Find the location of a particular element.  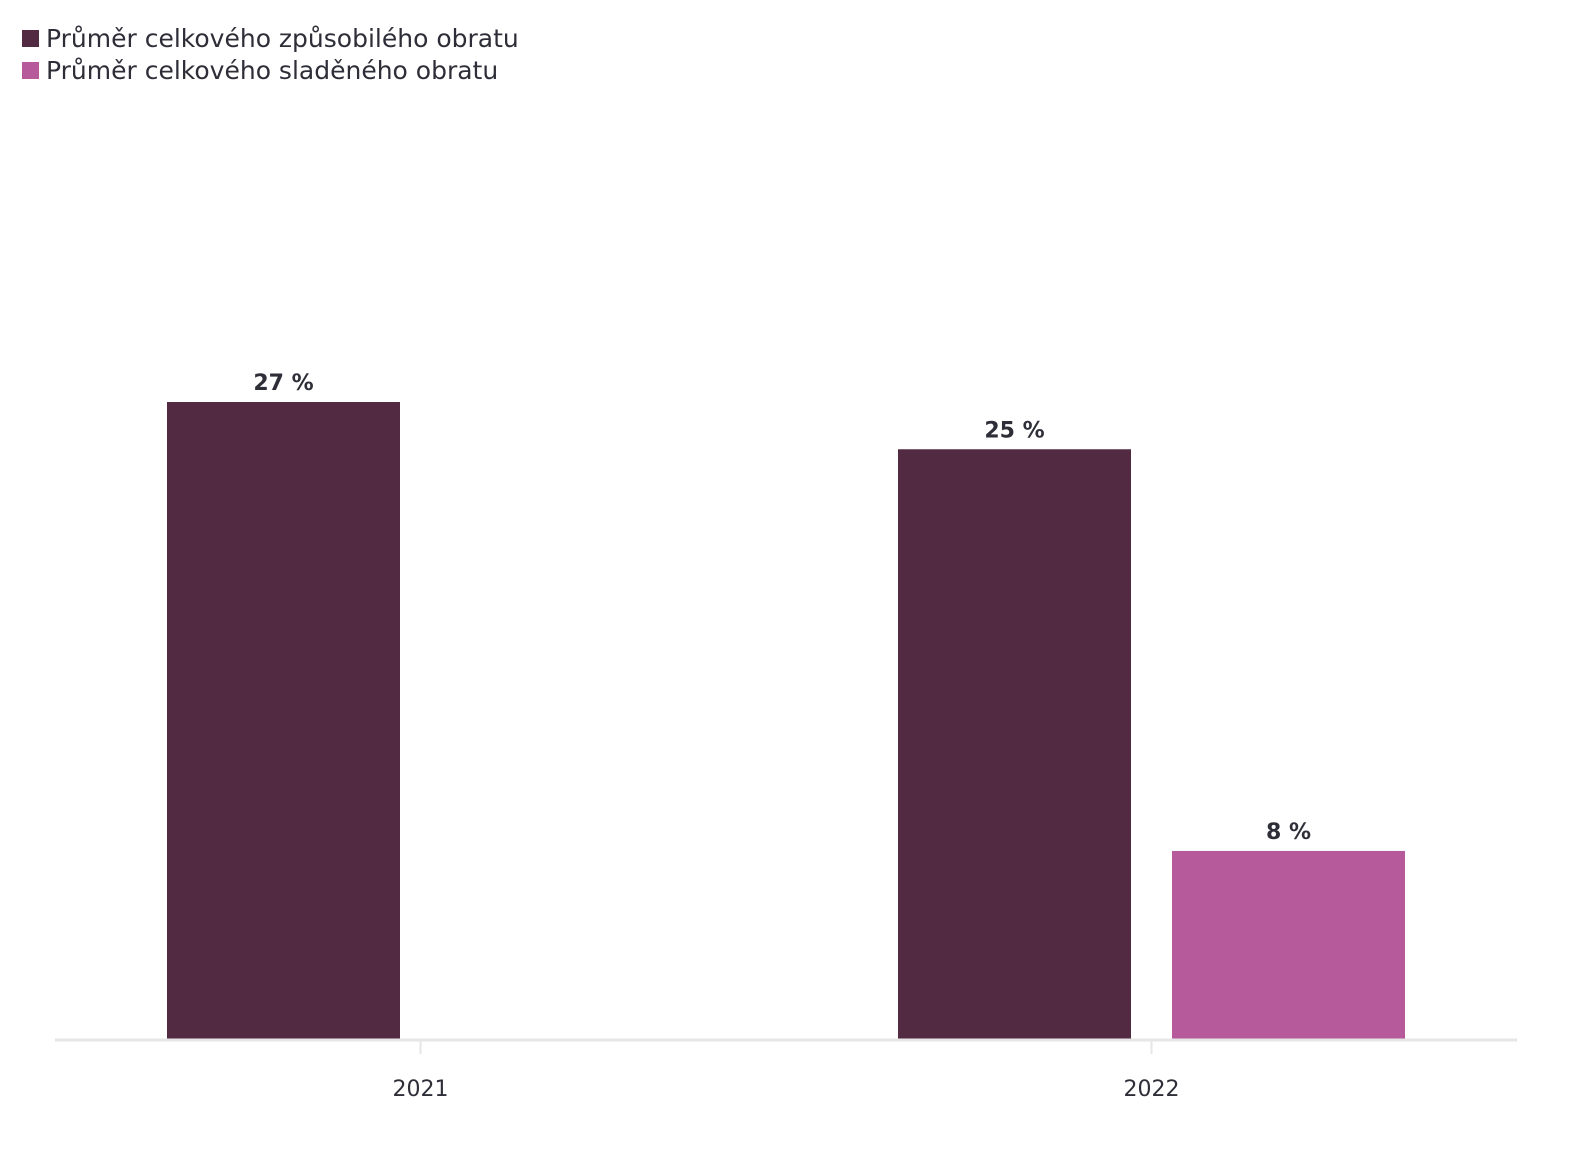

legend-swatch-eligible is located at coordinates (30, 38).